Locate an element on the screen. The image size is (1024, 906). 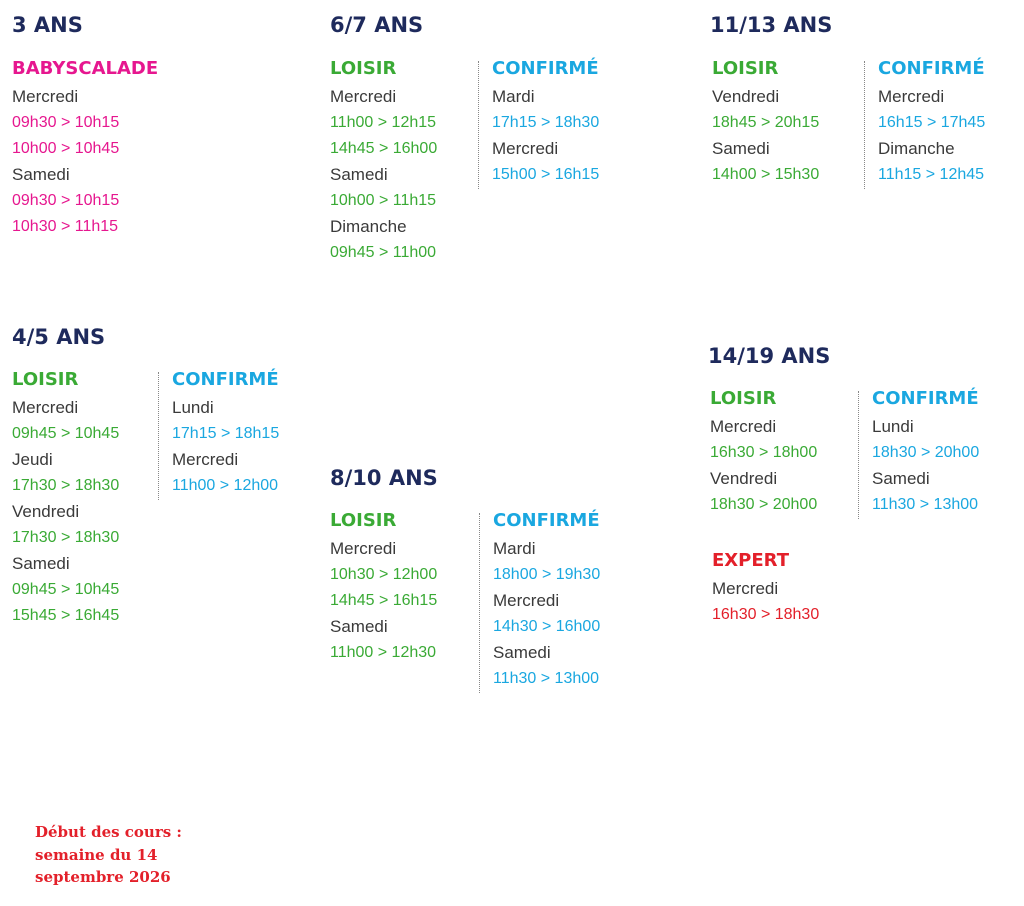
group-title: 14/19 ANS is located at coordinates (769, 356).